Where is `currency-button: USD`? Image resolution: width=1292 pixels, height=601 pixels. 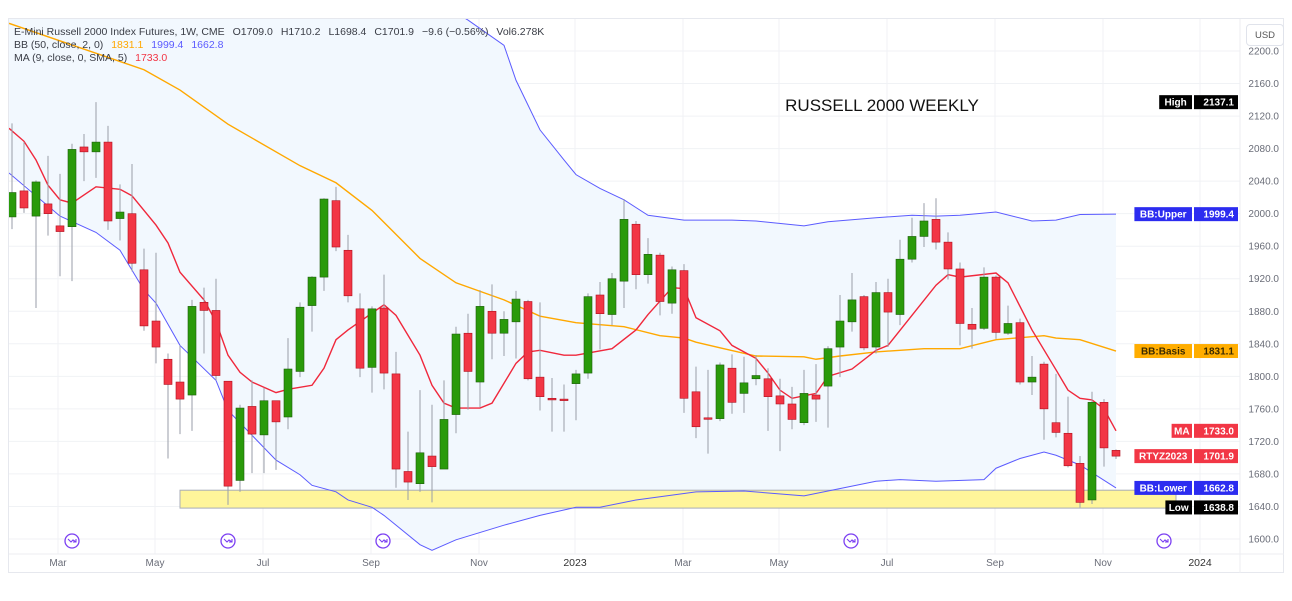
currency-button: USD is located at coordinates (1265, 35).